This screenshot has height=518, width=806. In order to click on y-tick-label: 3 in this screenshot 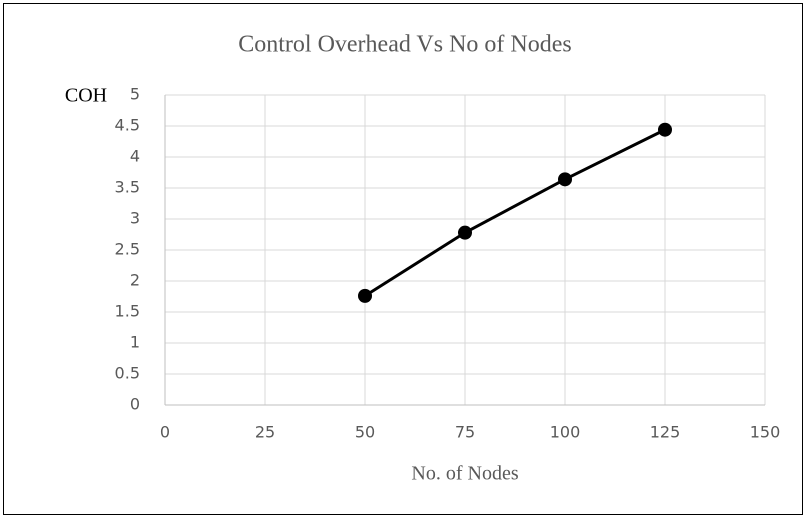, I will do `click(135, 218)`.